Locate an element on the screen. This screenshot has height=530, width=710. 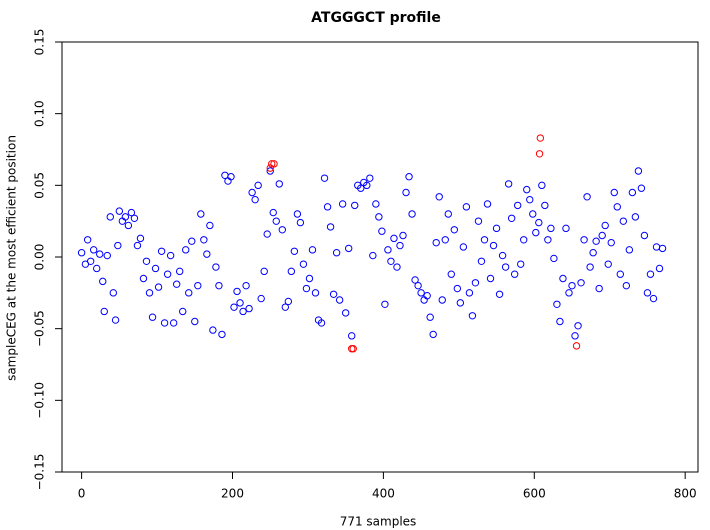
y-tick-label: −0.10 is located at coordinates (40, 400).